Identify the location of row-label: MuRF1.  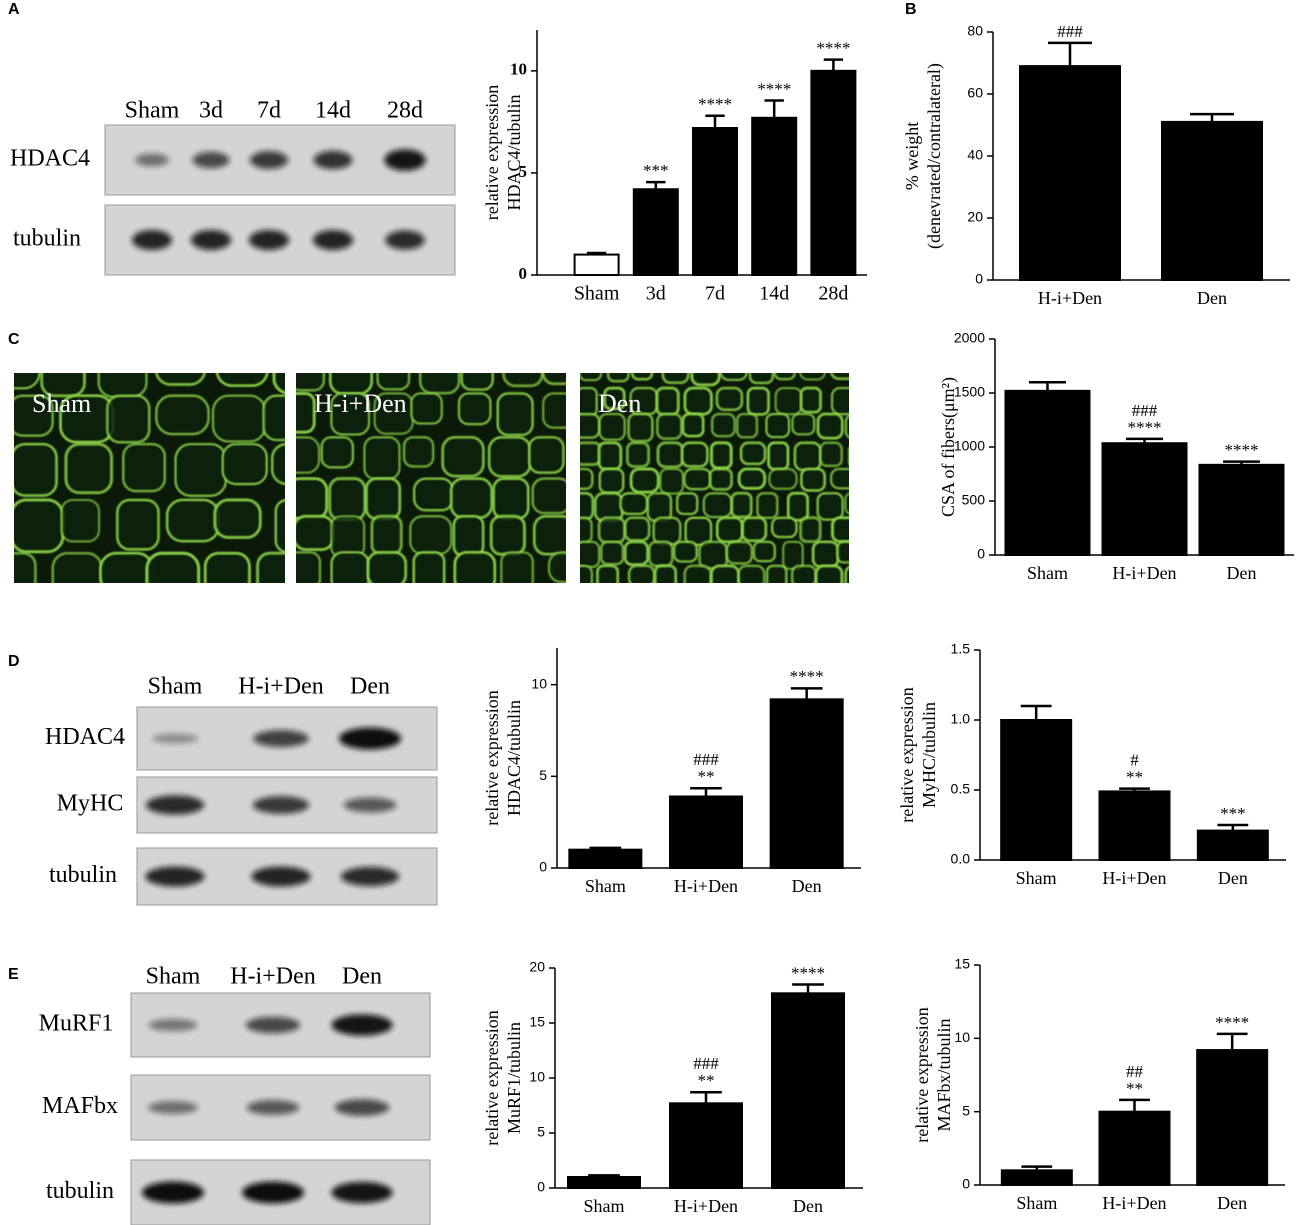
(76, 1024).